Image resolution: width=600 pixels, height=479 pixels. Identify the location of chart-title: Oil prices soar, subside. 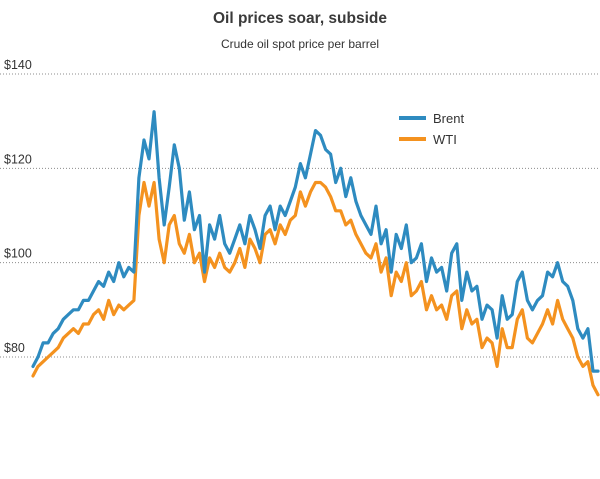
(300, 18).